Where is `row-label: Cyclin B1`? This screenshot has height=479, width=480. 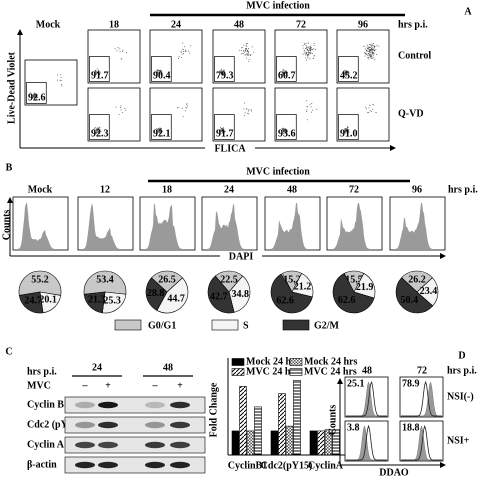
row-label: Cyclin B1 is located at coordinates (48, 404).